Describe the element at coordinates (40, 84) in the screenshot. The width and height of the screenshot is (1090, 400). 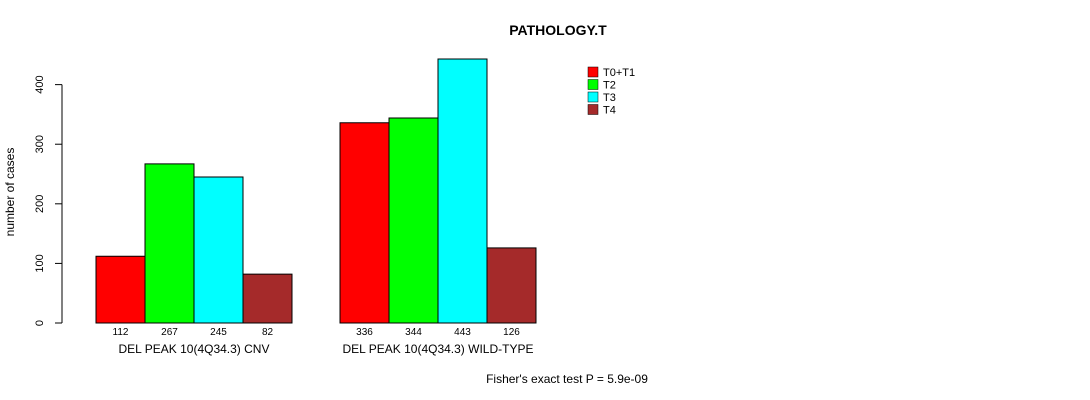
I see `y-tick-label: 400` at that location.